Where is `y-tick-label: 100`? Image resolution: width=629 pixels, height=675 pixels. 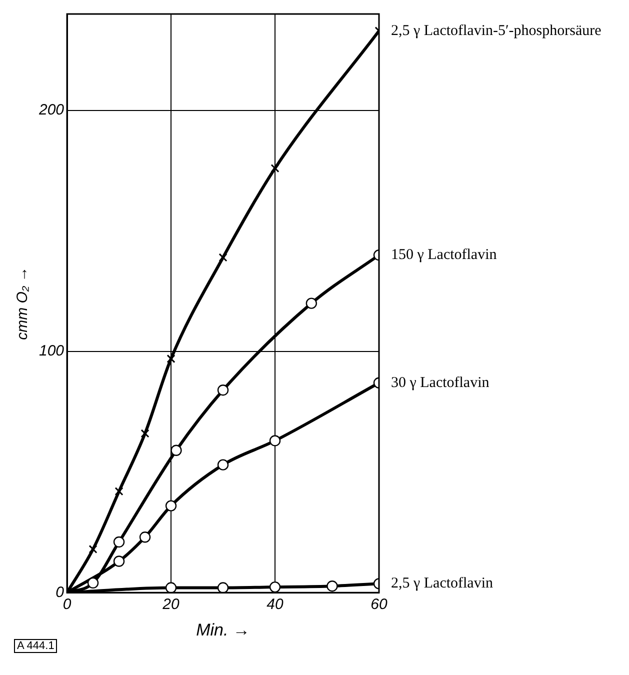
y-tick-label: 100 is located at coordinates (51, 351).